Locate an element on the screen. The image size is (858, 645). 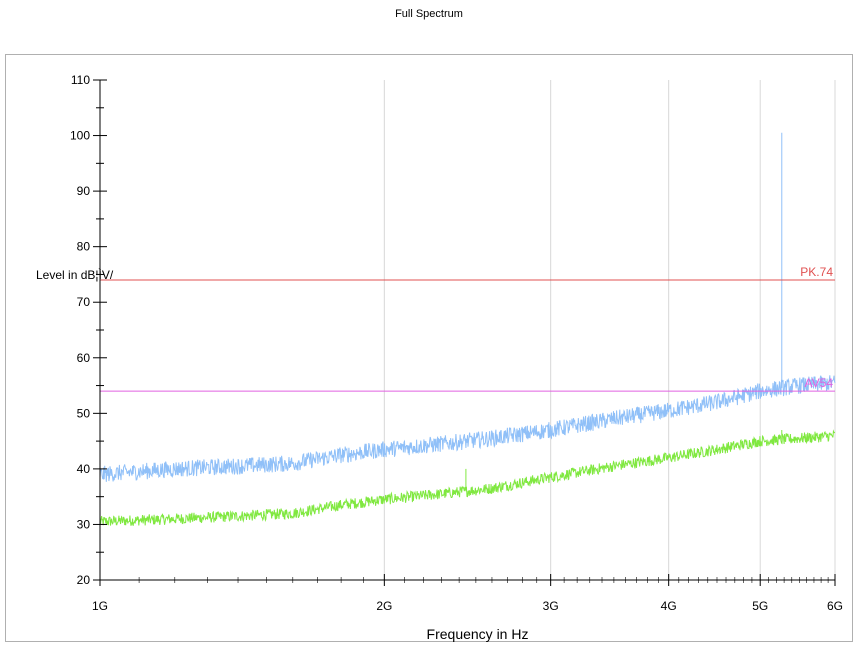
x-tick-label: 1G is located at coordinates (100, 606).